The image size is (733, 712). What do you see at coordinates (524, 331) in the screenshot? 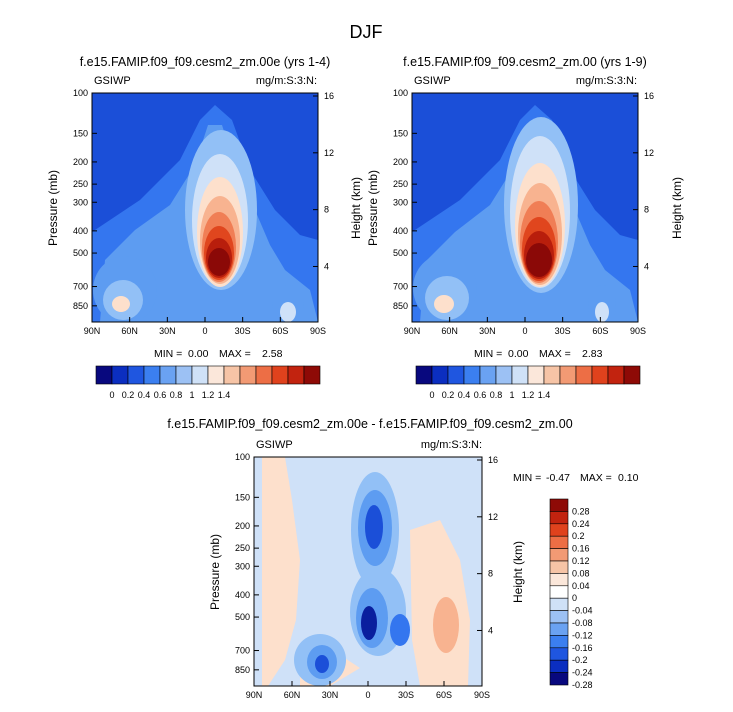
I see `x-tick-label: 0` at bounding box center [524, 331].